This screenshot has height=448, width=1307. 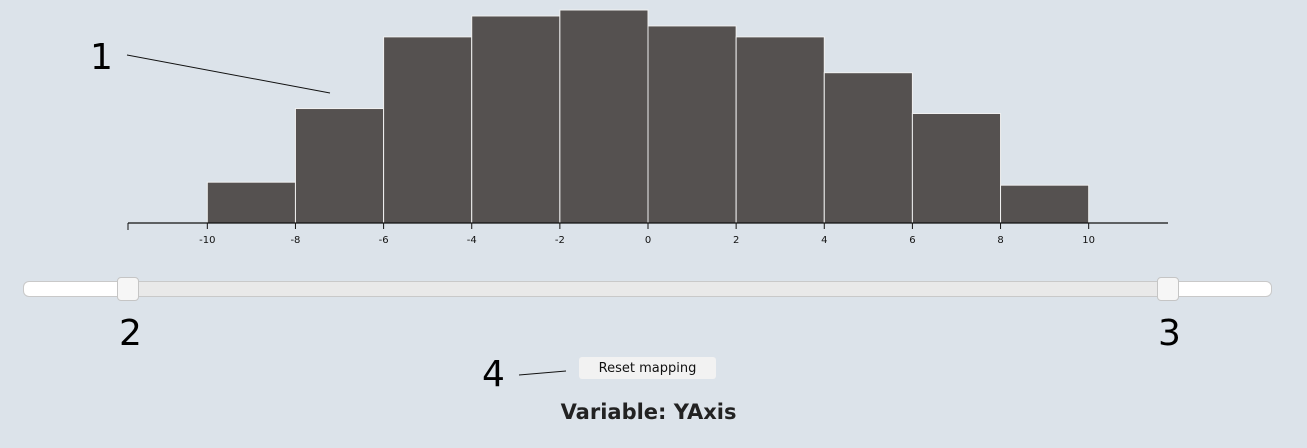 I want to click on x-tick-label: 8, so click(x=1000, y=240).